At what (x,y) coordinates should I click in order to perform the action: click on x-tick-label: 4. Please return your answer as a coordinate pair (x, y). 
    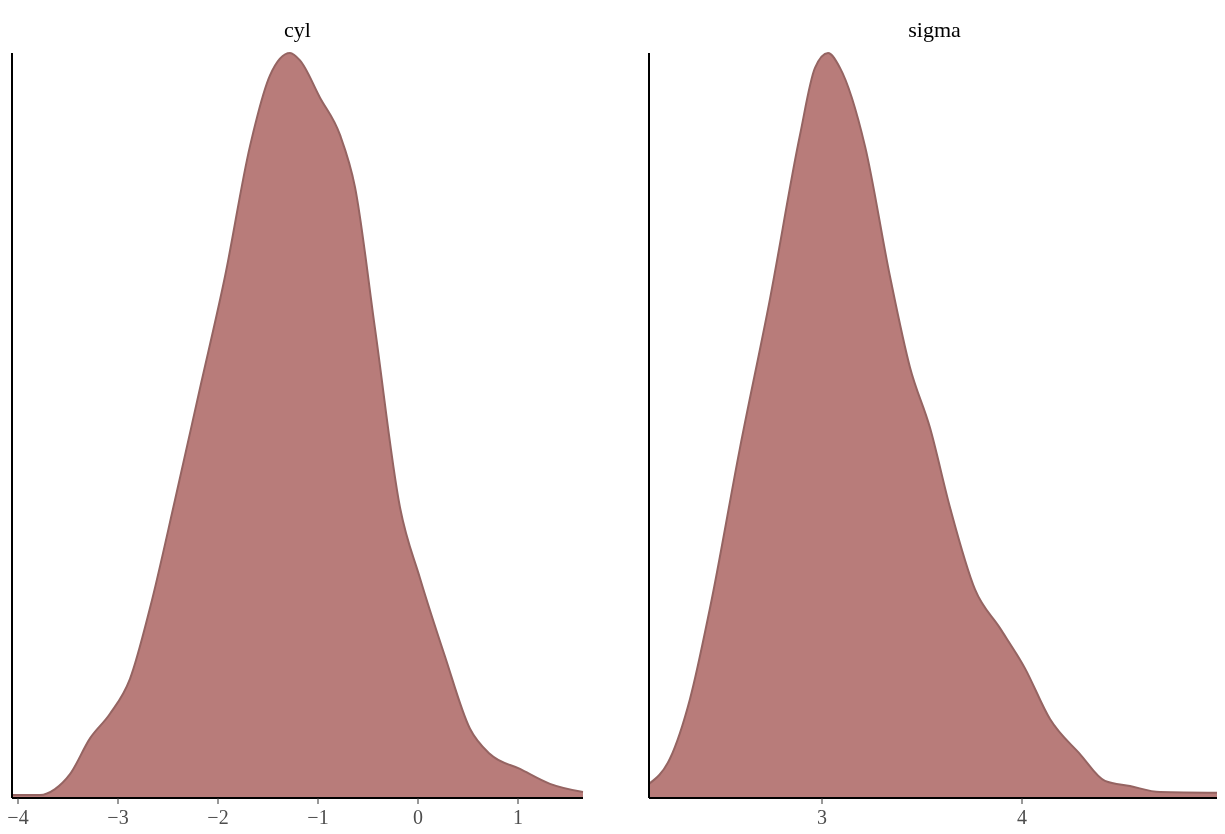
    Looking at the image, I should click on (1022, 817).